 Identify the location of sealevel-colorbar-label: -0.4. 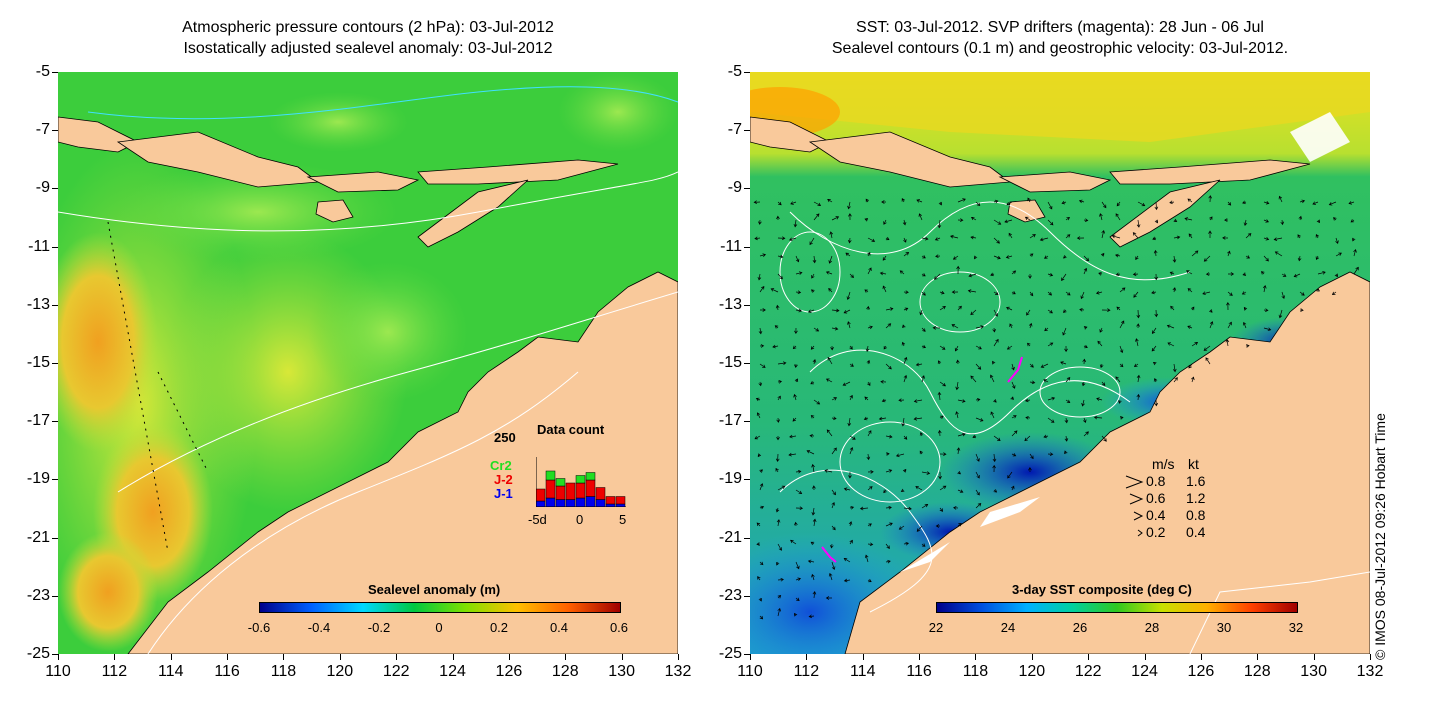
(319, 627).